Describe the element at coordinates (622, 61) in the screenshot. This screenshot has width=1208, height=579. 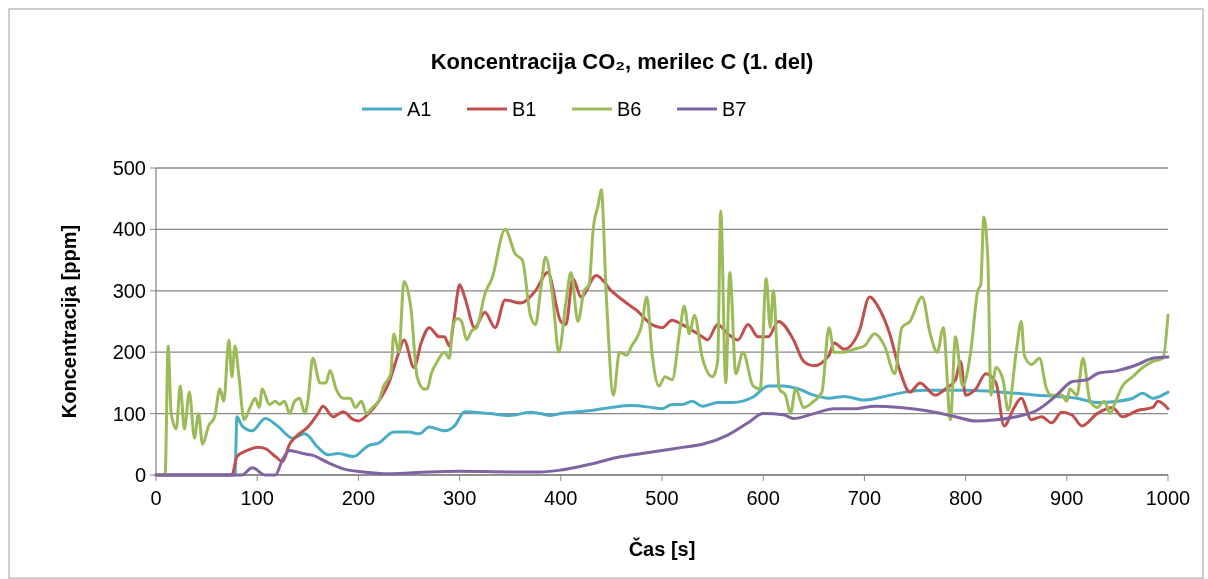
I see `chart-title: Koncentracija CO₂, merilec C (1. del)` at that location.